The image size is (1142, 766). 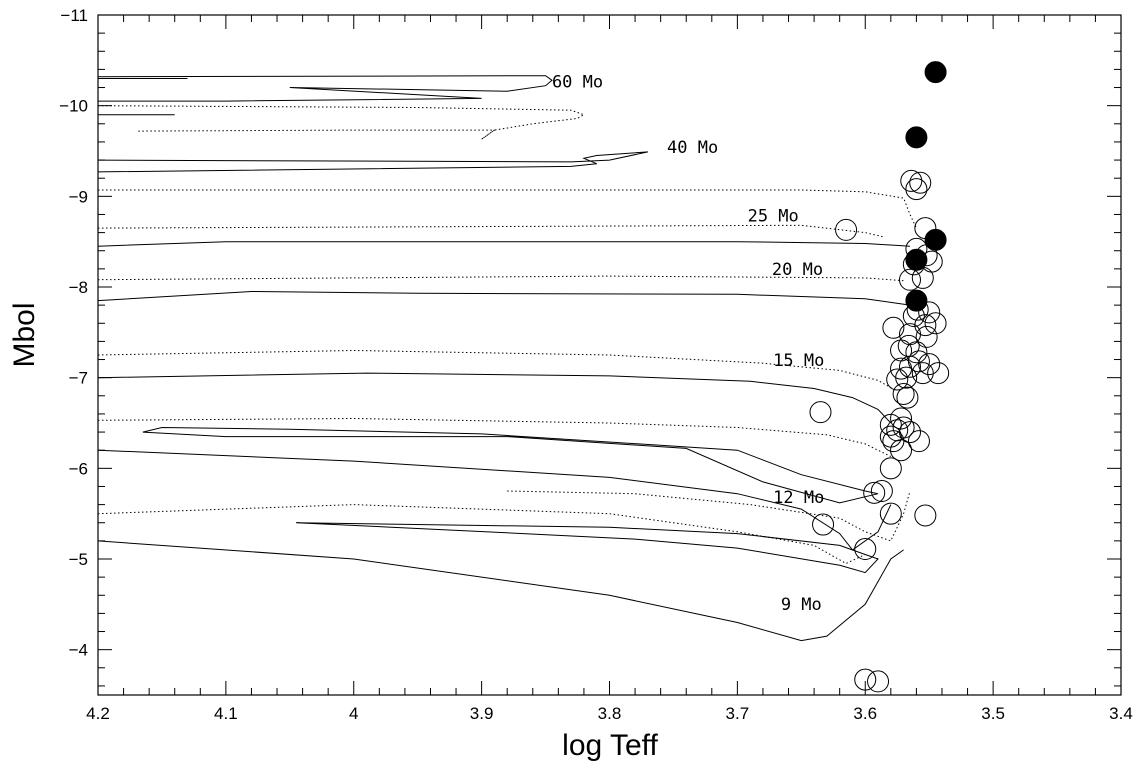 I want to click on track-mass-label: 15 Mo, so click(x=798, y=361).